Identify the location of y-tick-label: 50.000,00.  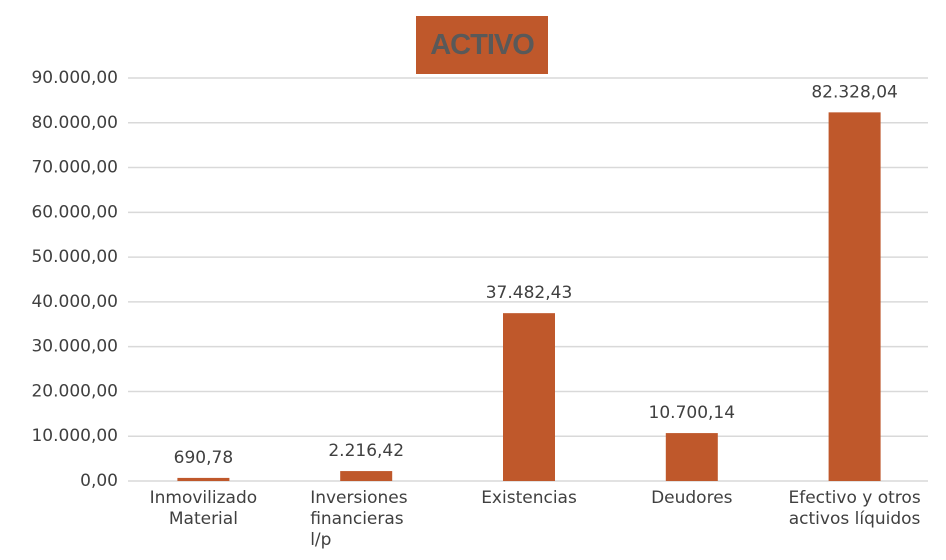
(74, 257).